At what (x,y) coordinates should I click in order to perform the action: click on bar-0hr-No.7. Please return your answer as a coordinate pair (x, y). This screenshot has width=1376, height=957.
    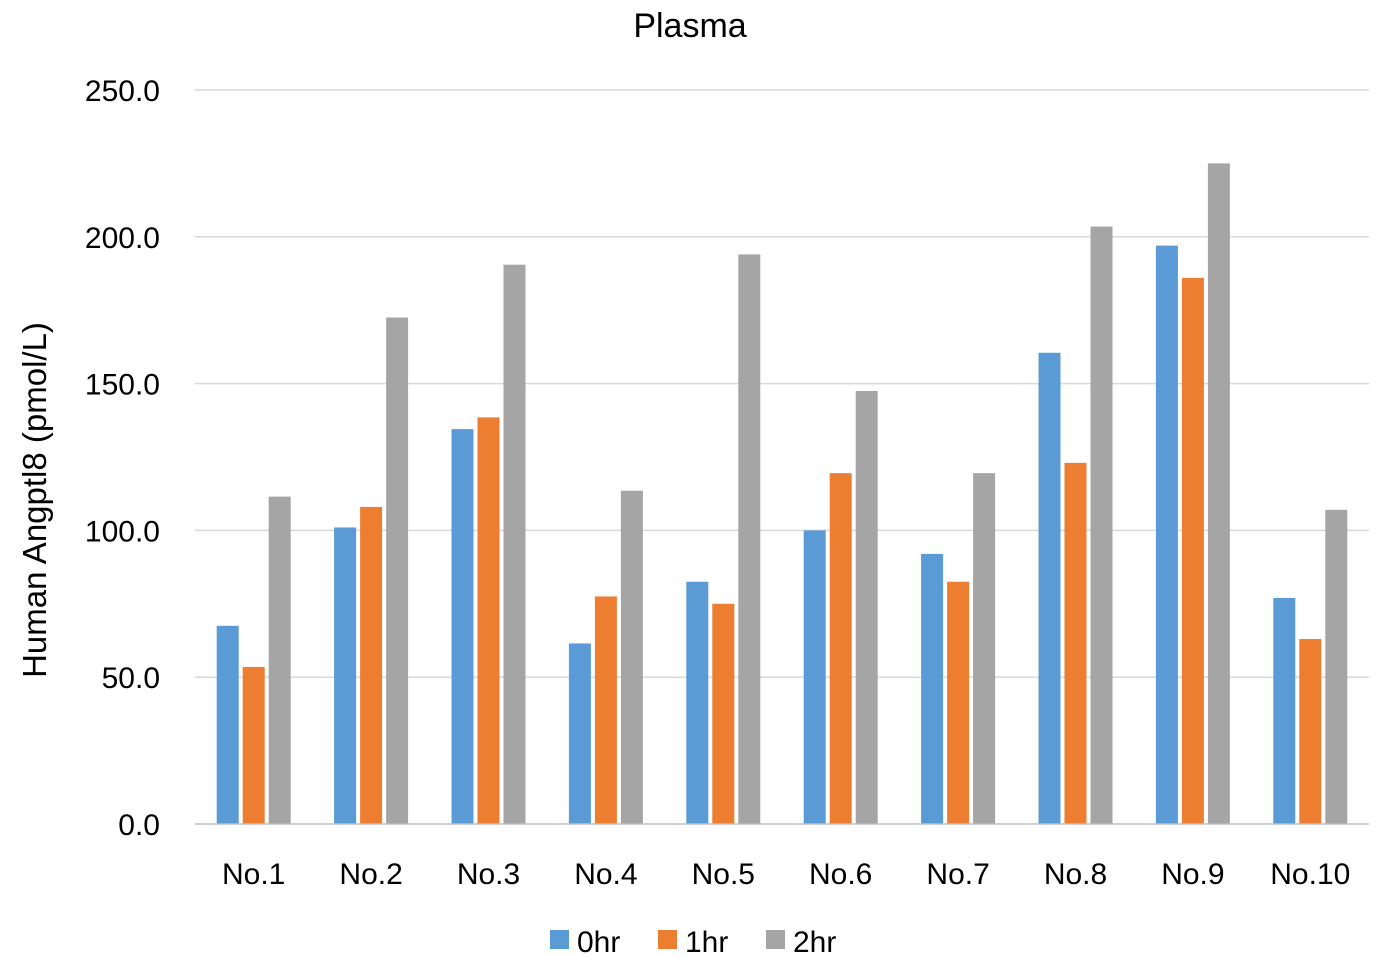
    Looking at the image, I should click on (932, 688).